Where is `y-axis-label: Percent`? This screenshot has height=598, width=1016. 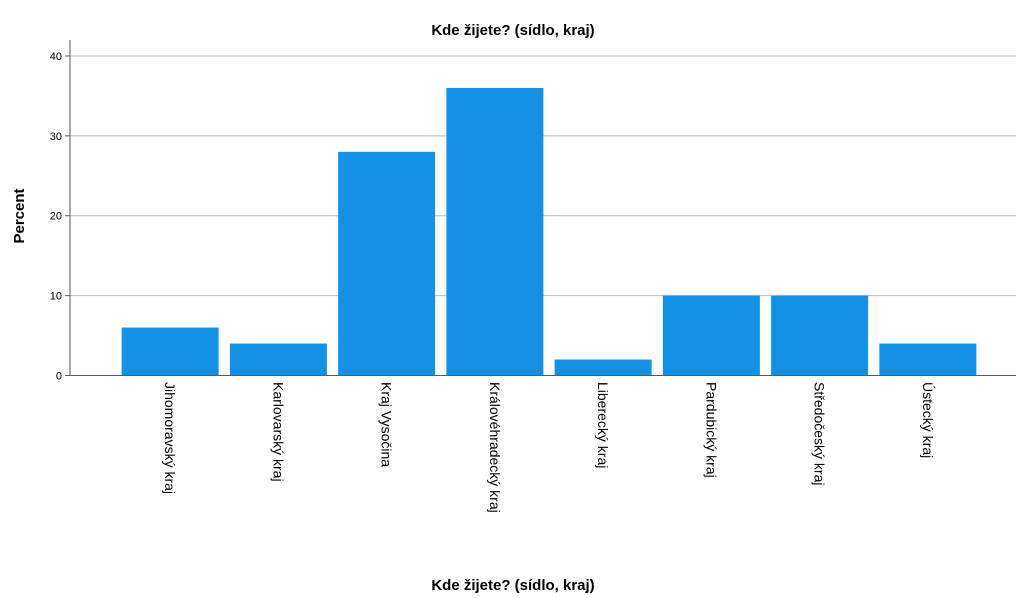
y-axis-label: Percent is located at coordinates (19, 215).